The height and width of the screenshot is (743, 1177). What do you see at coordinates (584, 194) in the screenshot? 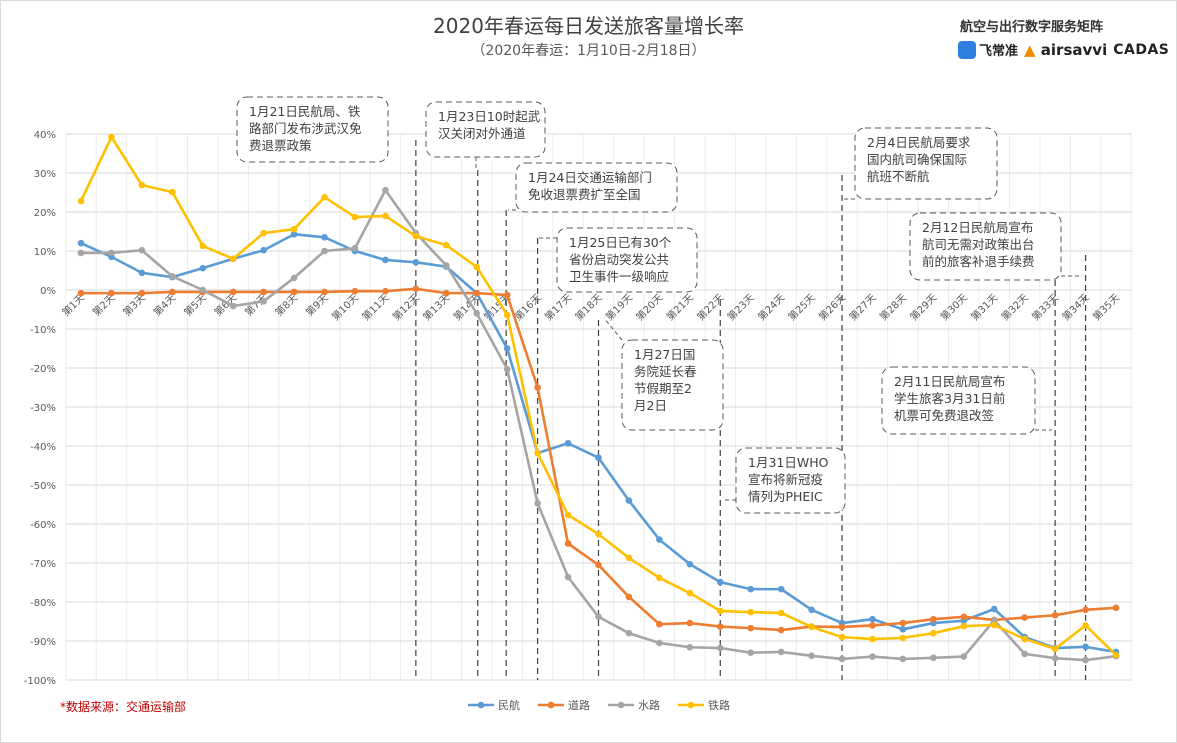
I see `callout-text: 免收退票费扩至全国` at bounding box center [584, 194].